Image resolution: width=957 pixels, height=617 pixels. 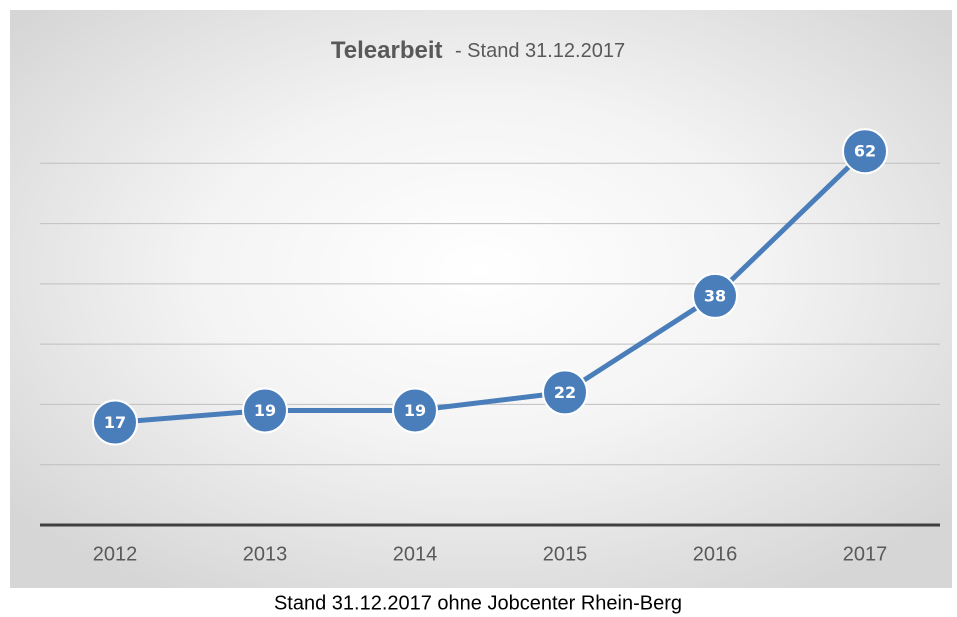 What do you see at coordinates (415, 554) in the screenshot?
I see `x-tick-label: 2014` at bounding box center [415, 554].